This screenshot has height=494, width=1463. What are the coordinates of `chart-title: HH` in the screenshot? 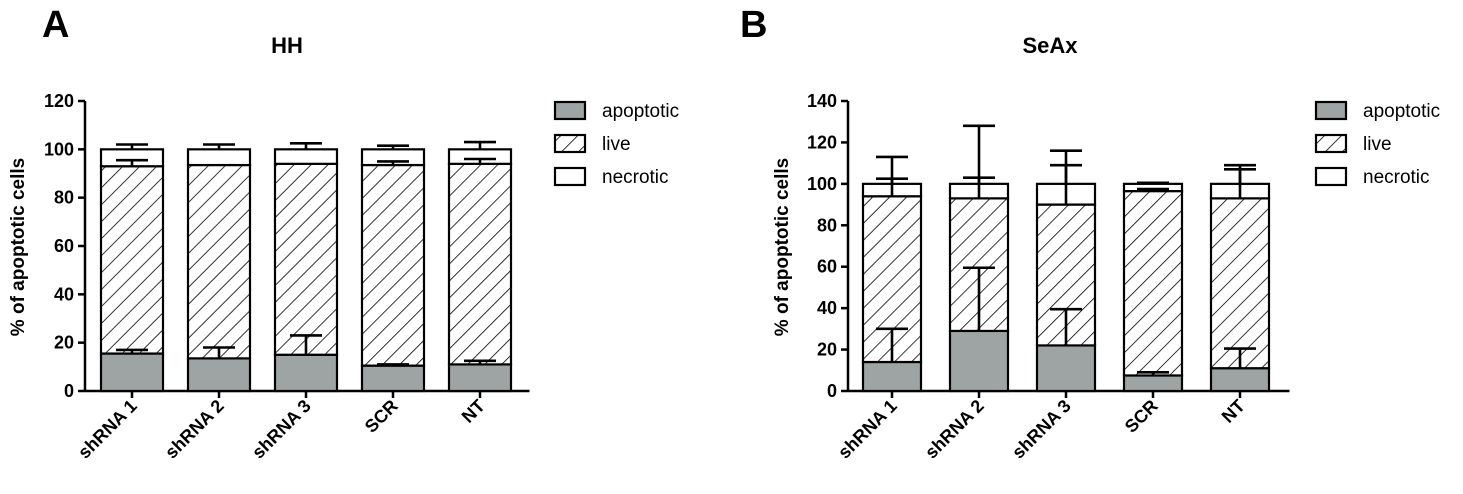 It's located at (287, 45).